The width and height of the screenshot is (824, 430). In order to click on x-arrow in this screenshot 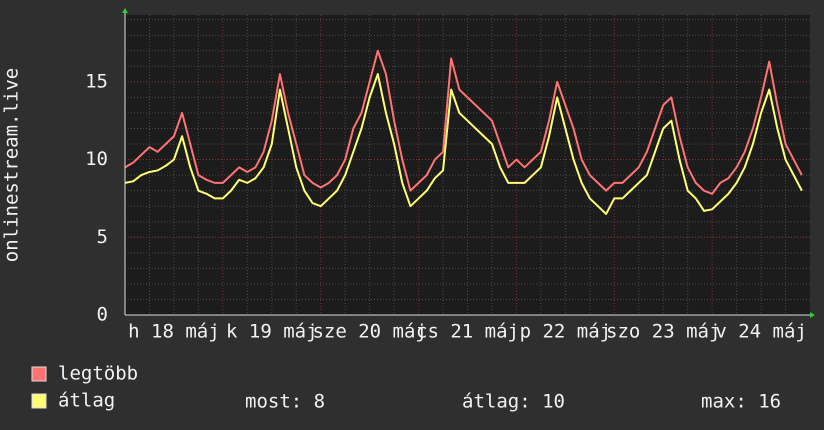, I will do `click(812, 315)`.